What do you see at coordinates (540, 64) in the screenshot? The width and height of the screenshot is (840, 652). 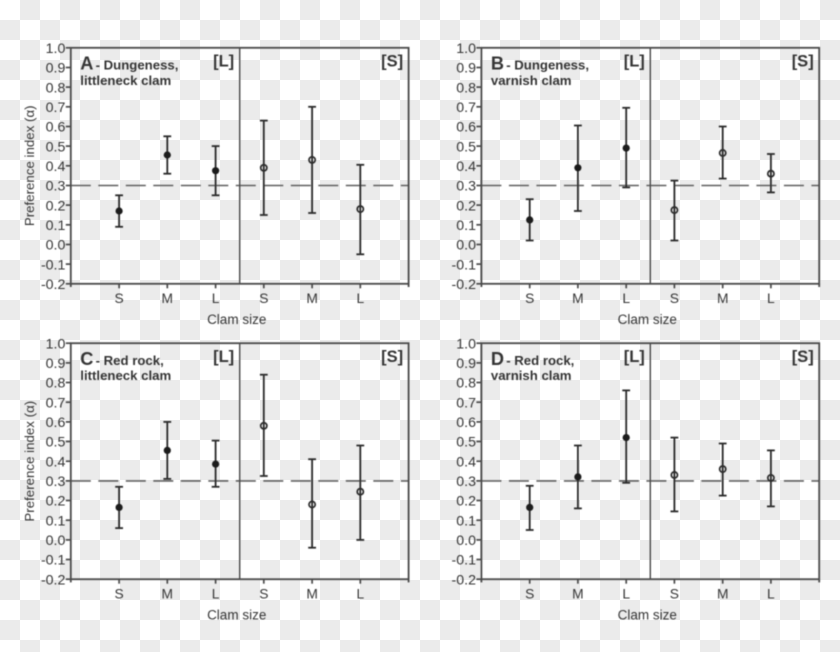 I see `svg-text: B - Dungeness,` at bounding box center [540, 64].